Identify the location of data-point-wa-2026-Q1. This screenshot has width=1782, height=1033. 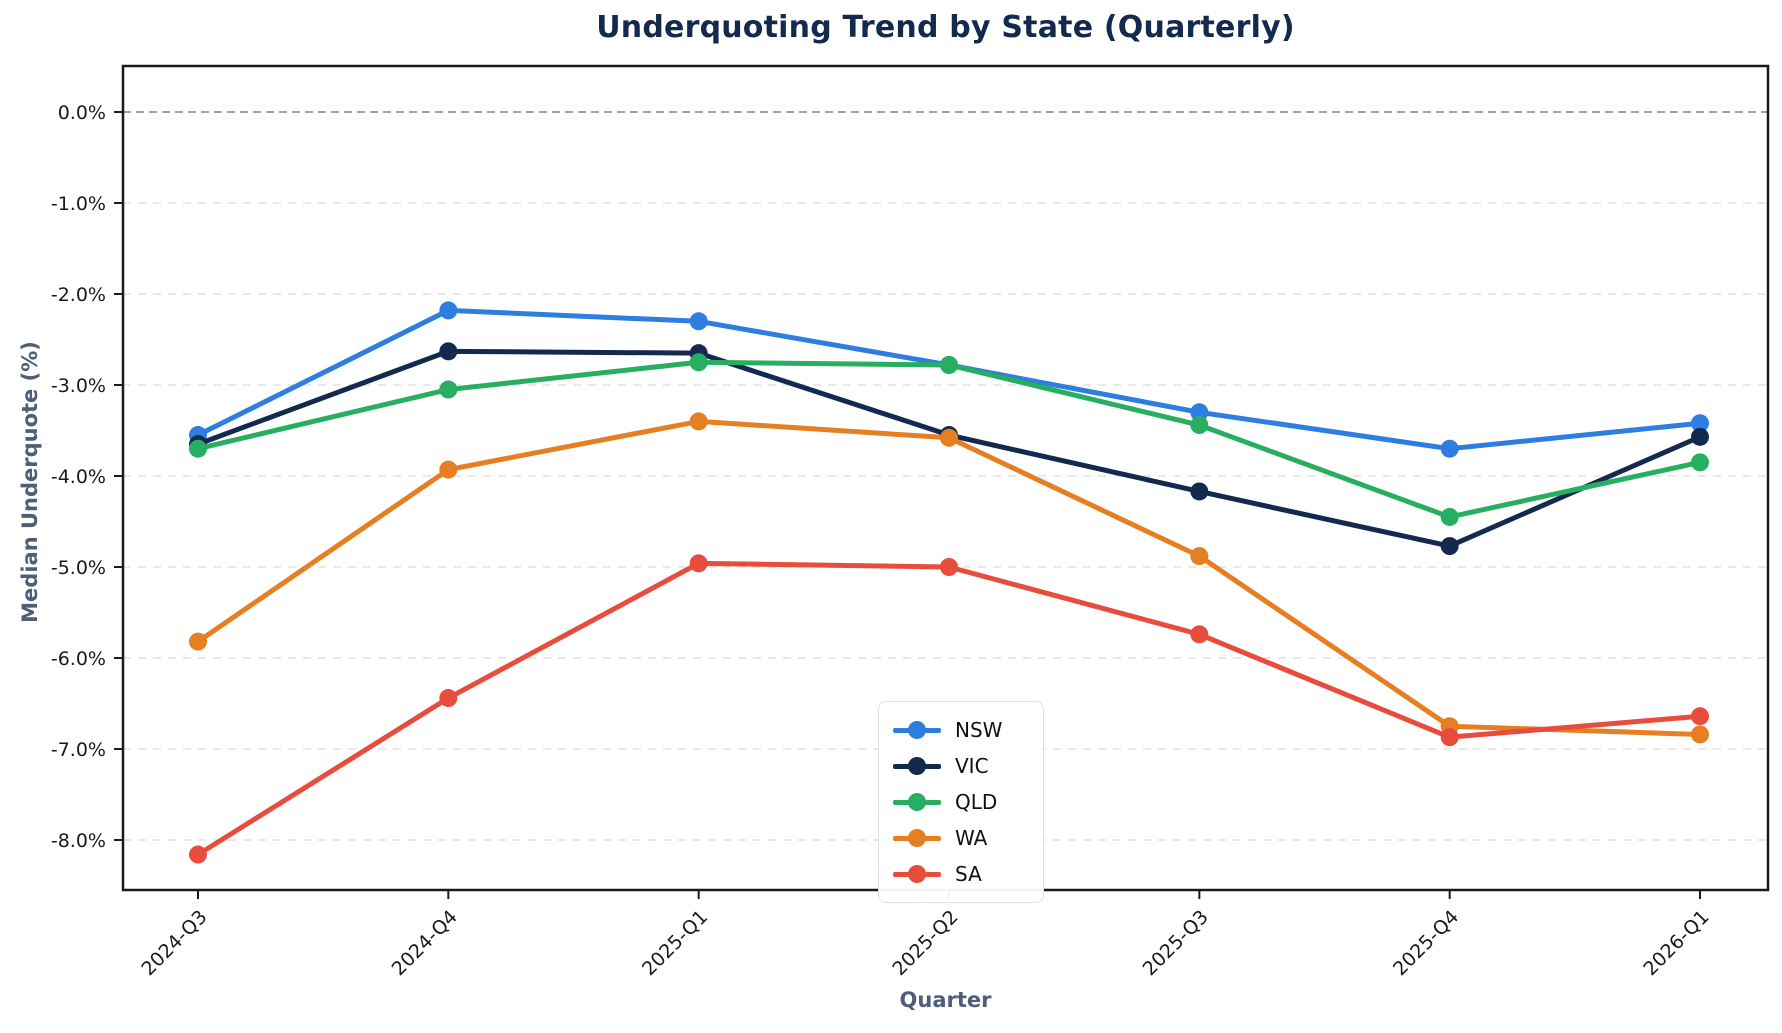
(1700, 734).